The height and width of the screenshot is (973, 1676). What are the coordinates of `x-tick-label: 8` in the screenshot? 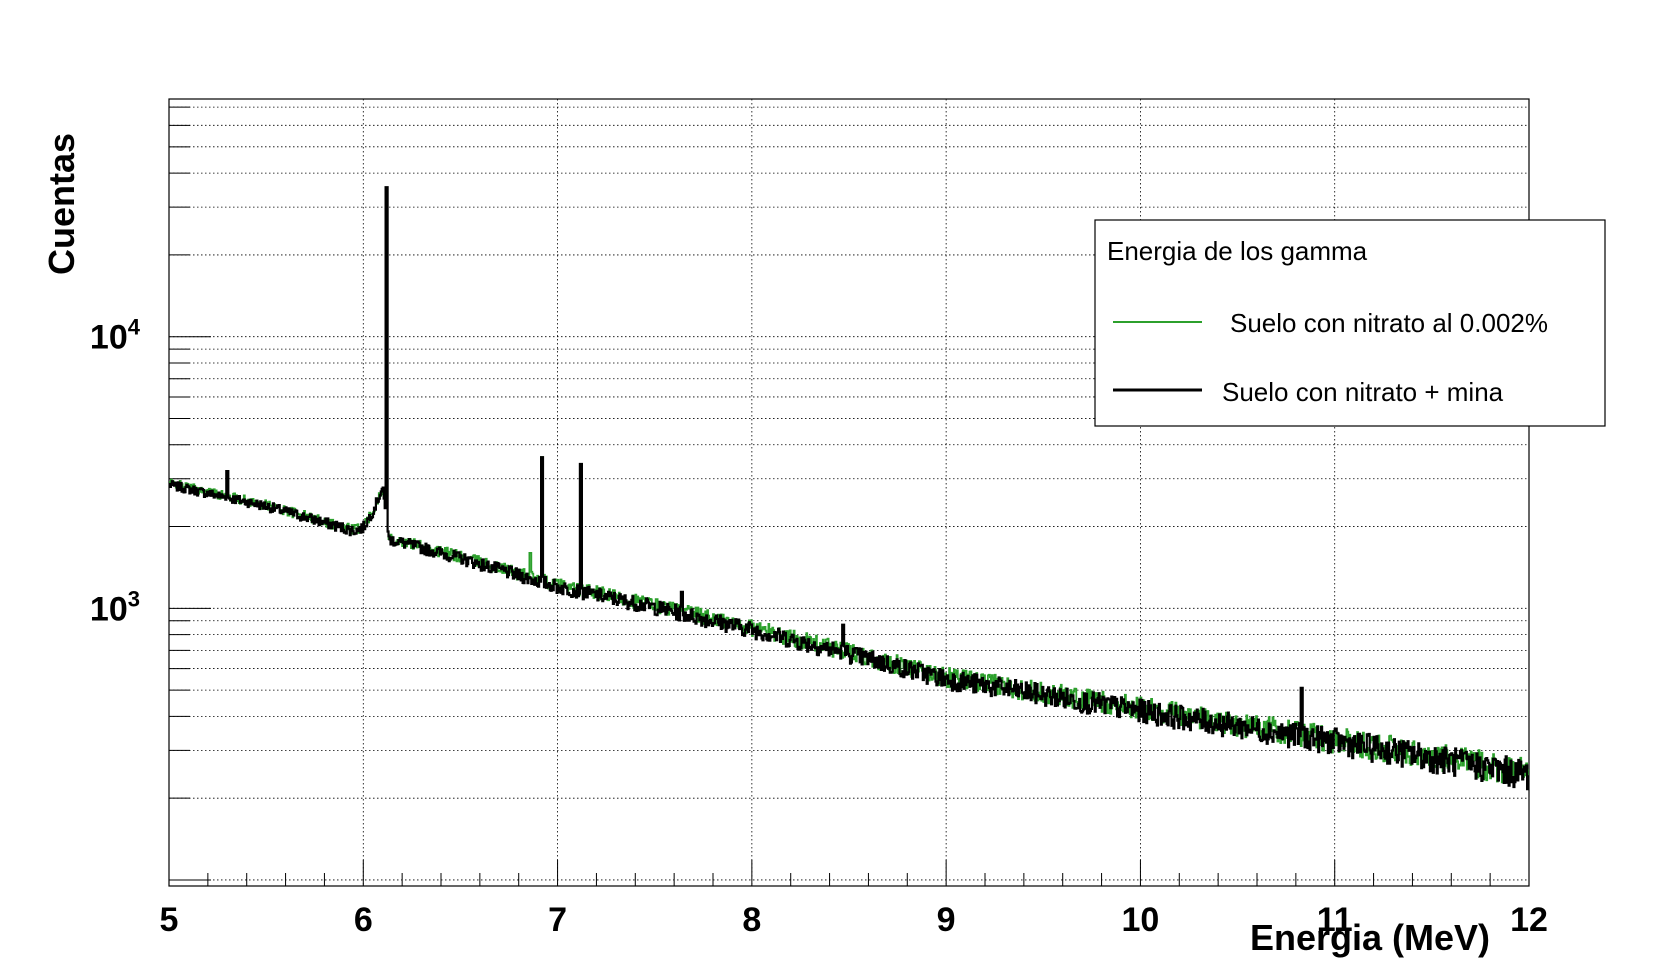 It's located at (751, 920).